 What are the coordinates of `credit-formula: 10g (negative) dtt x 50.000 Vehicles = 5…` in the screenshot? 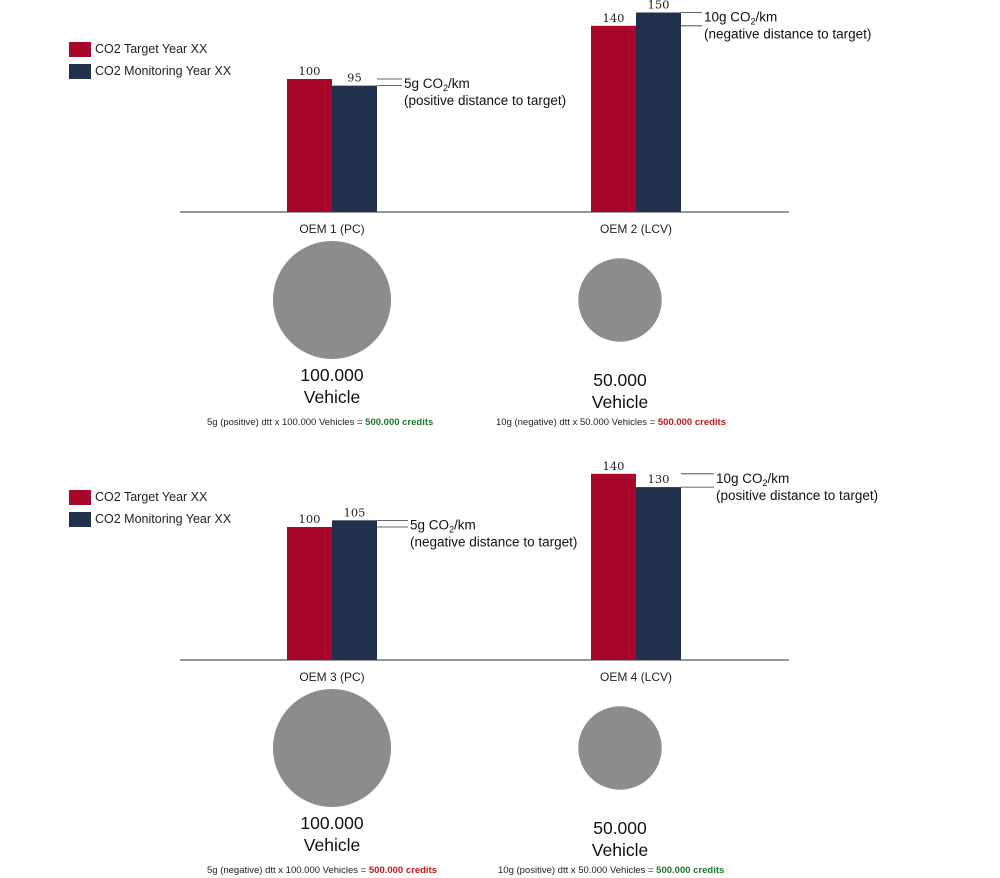 It's located at (611, 422).